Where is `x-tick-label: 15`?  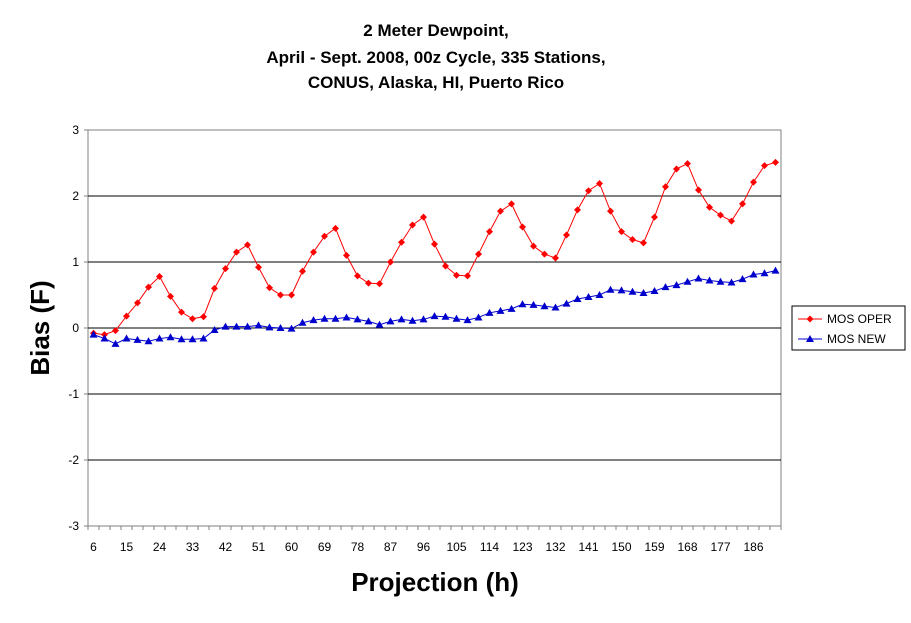
x-tick-label: 15 is located at coordinates (127, 547).